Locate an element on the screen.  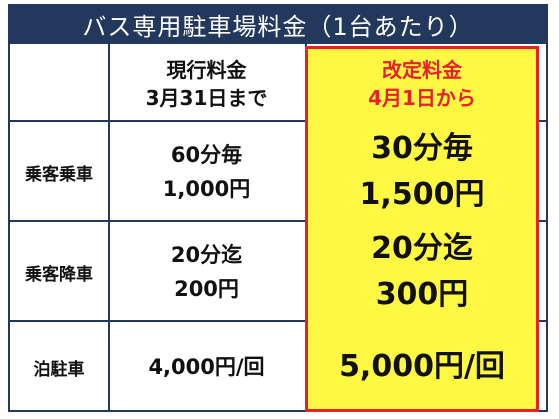
revised-price: 20分迄 is located at coordinates (422, 248).